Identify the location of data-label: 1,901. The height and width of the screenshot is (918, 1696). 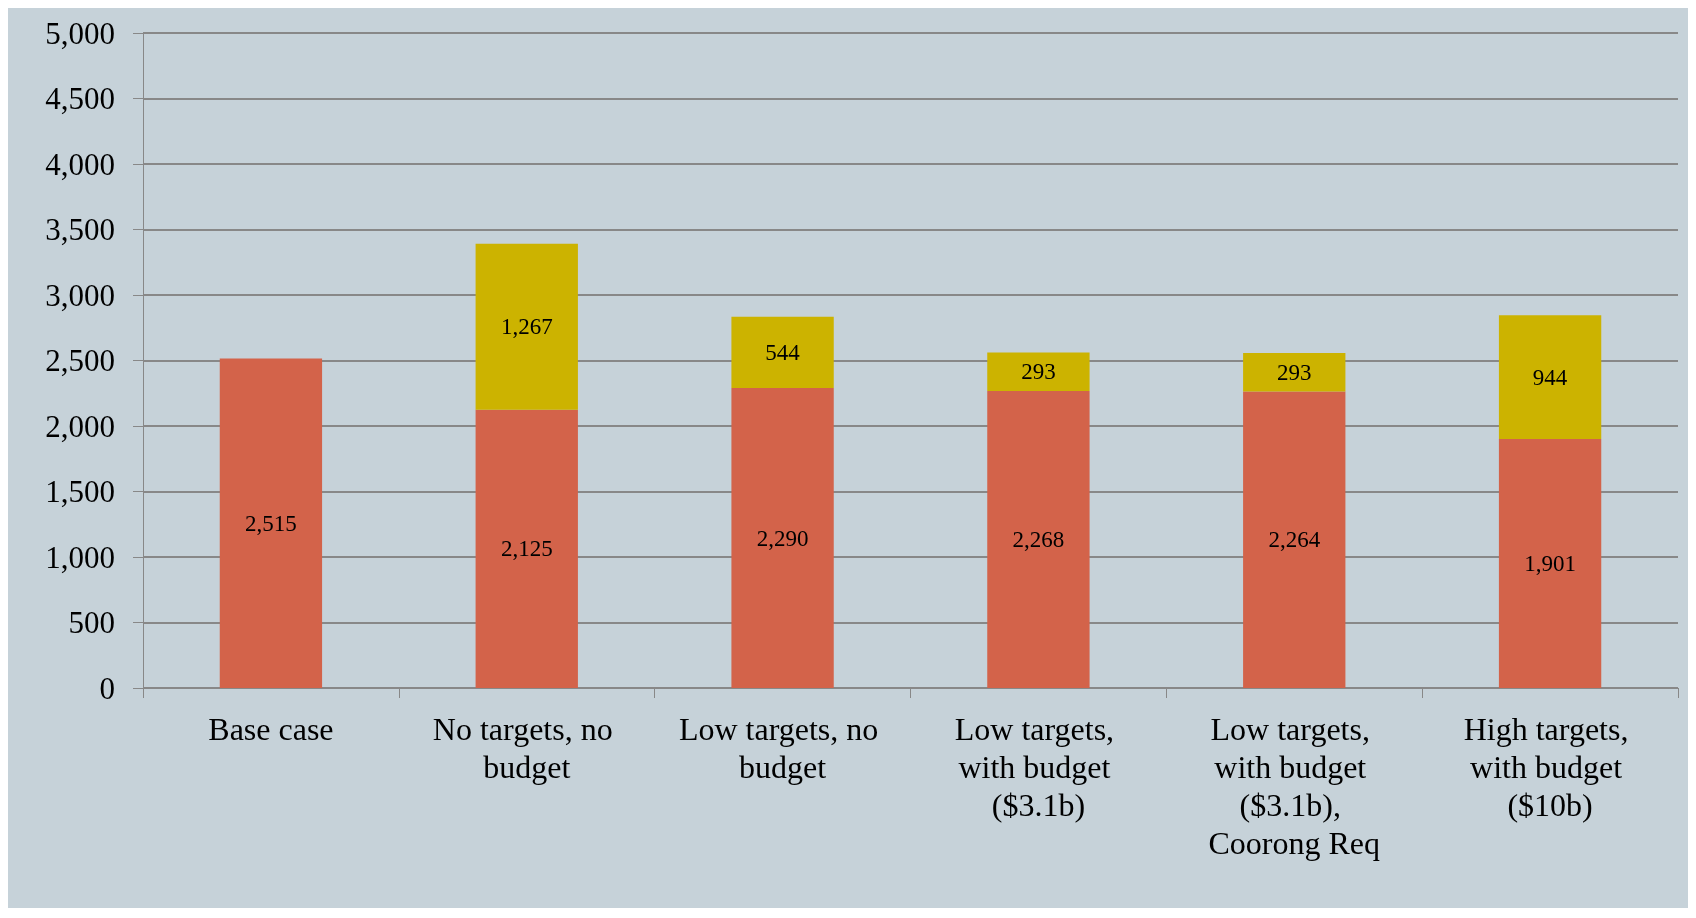
(1550, 563).